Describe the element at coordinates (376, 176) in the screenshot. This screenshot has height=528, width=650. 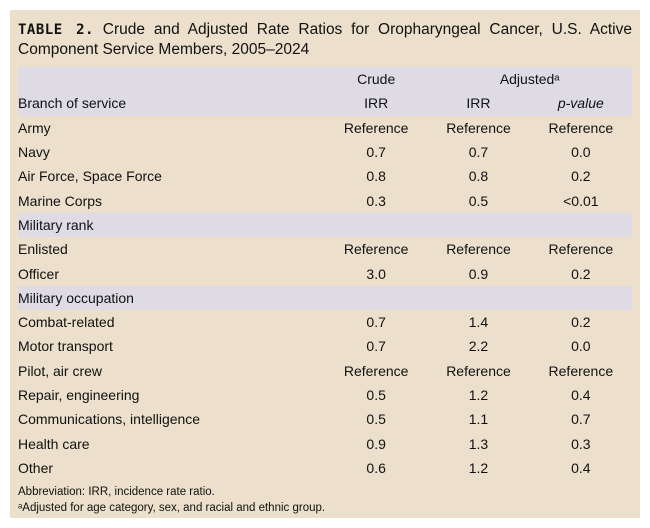
I see `crude-irr-value: 0.8` at that location.